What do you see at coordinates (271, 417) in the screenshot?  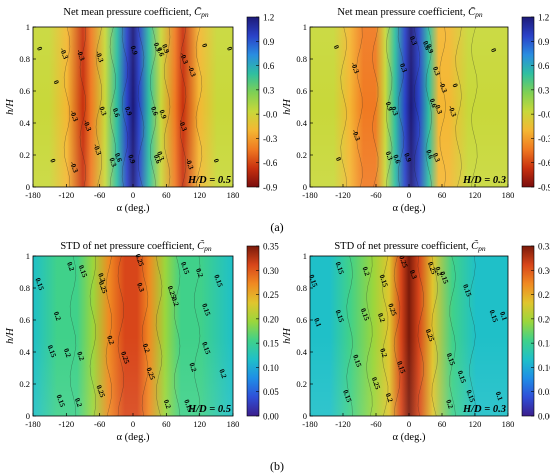 I see `colorbar-tick-label: 0.00` at bounding box center [271, 417].